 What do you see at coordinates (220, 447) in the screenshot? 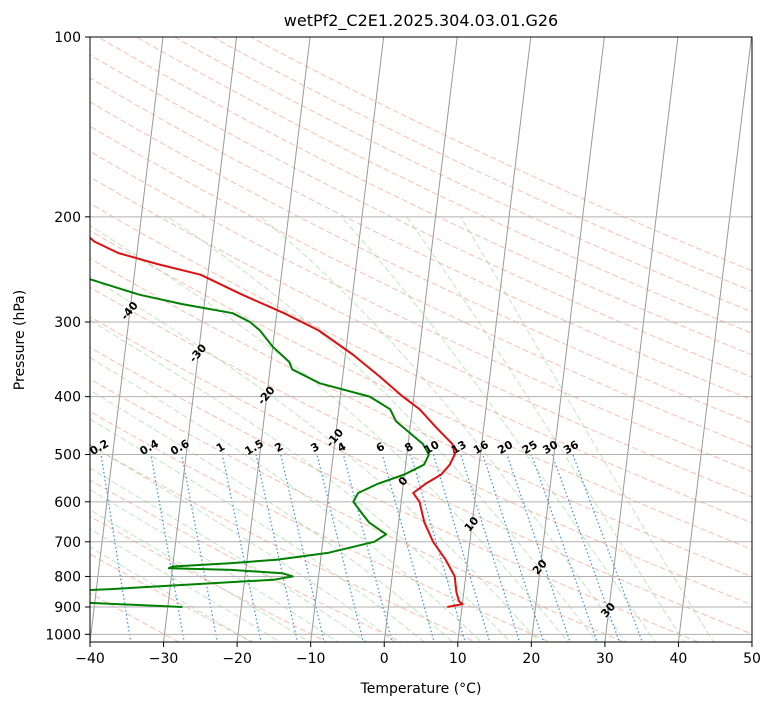
I see `mixing-ratio-label: 1` at bounding box center [220, 447].